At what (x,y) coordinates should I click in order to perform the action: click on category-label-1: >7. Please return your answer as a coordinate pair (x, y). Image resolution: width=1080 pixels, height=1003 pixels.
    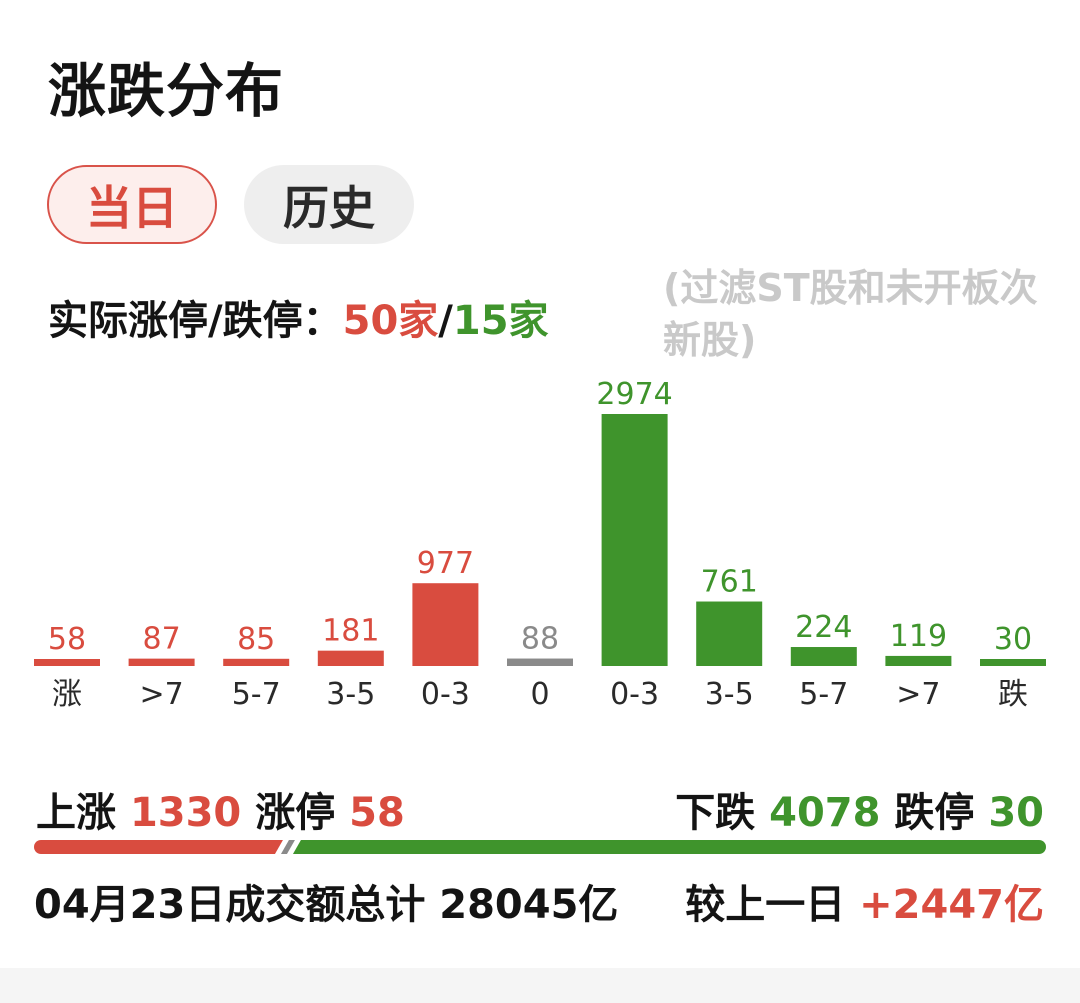
    Looking at the image, I should click on (161, 694).